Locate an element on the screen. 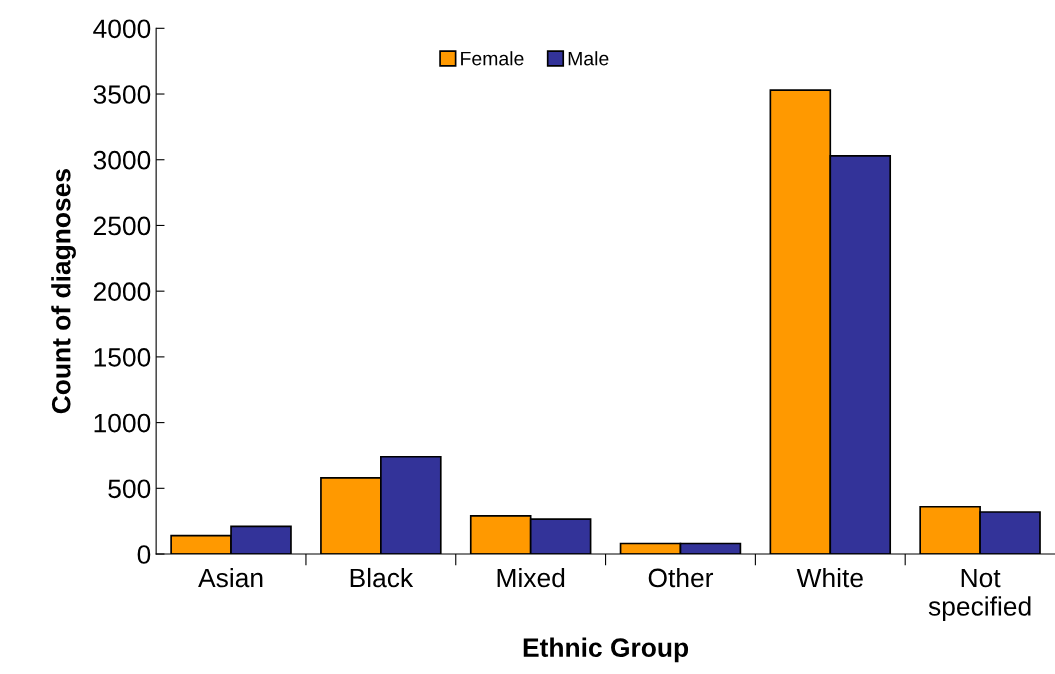 This screenshot has height=674, width=1055. y-tick-label: 0 is located at coordinates (144, 554).